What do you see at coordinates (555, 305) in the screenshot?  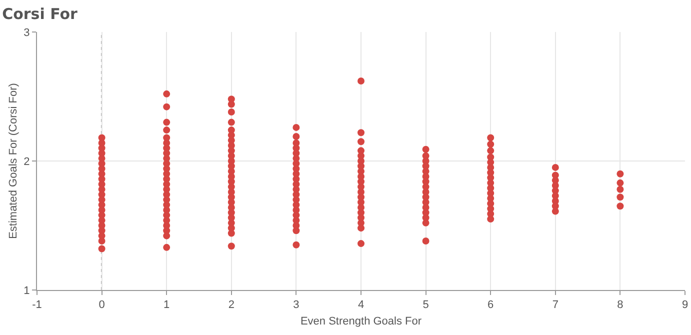 I see `x-tick-label: 7` at bounding box center [555, 305].